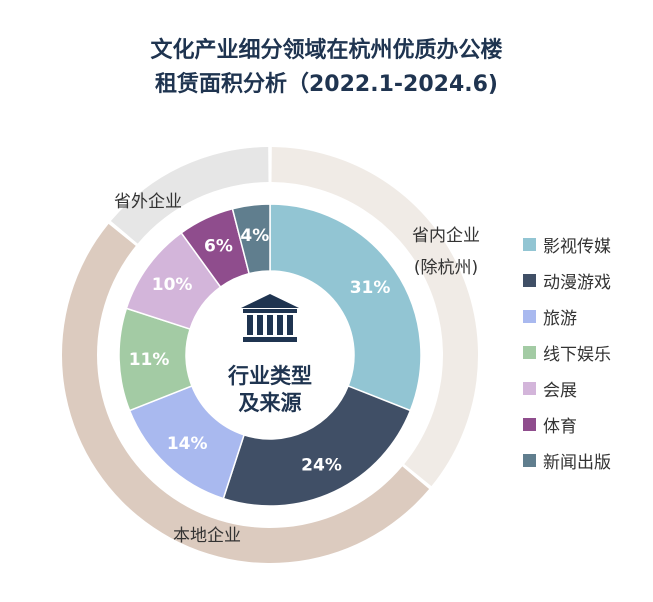  Describe the element at coordinates (577, 354) in the screenshot. I see `legend-label: 线下娱乐` at that location.